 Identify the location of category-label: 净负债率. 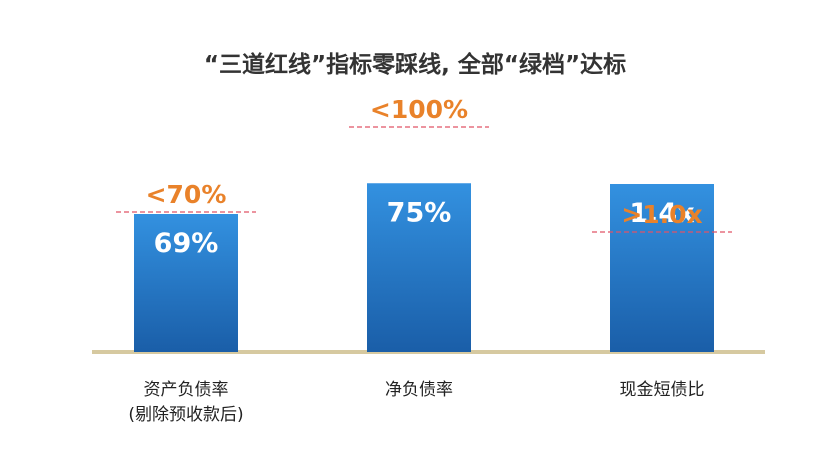
(419, 390).